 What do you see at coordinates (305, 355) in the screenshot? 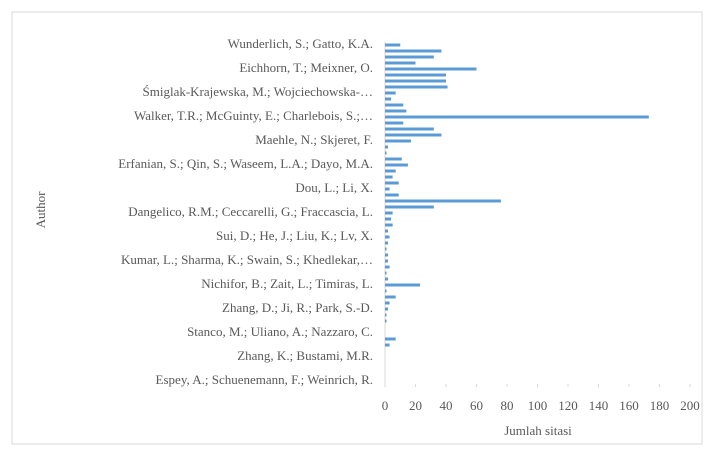
I see `y-tick-label: Zhang, K.; Bustami, M.R.` at bounding box center [305, 355].